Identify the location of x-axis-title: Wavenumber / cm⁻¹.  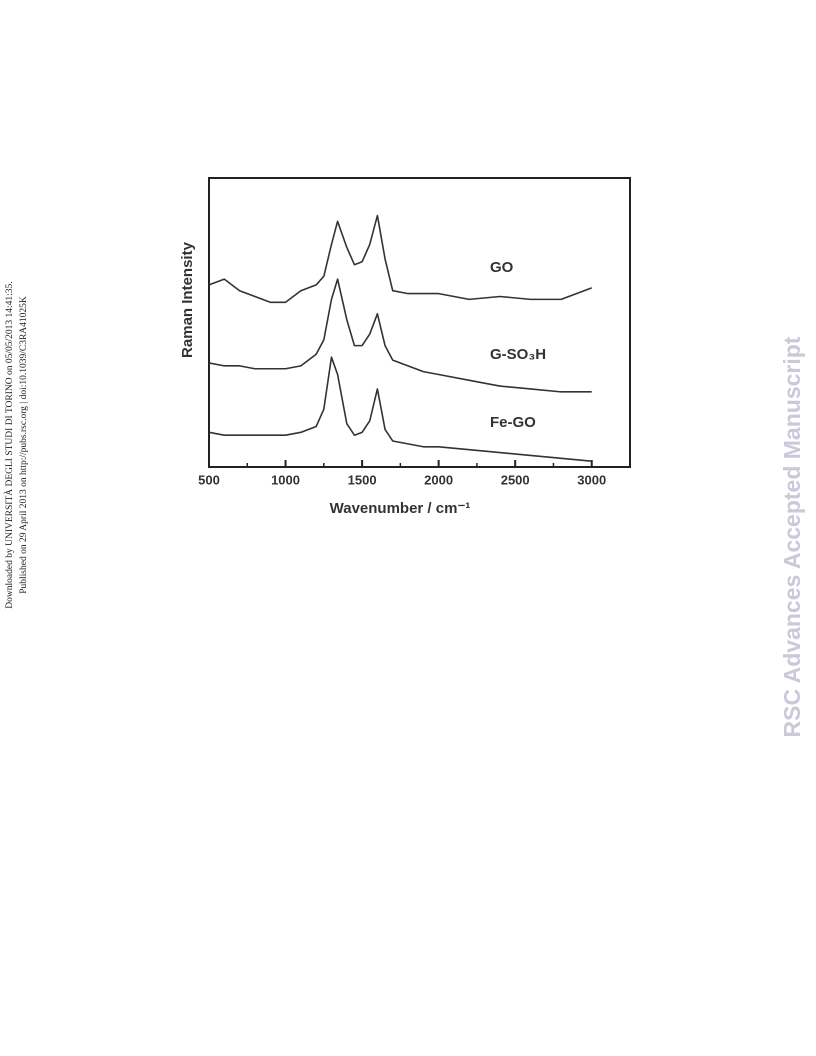
(400, 508).